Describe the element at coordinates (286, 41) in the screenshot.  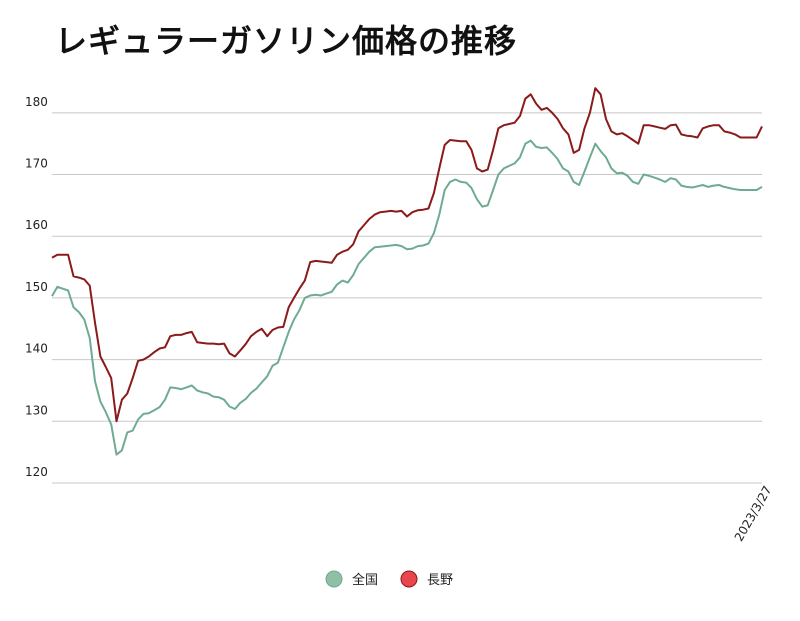
I see `chart-title: レギュラーガソリン価格の推移` at that location.